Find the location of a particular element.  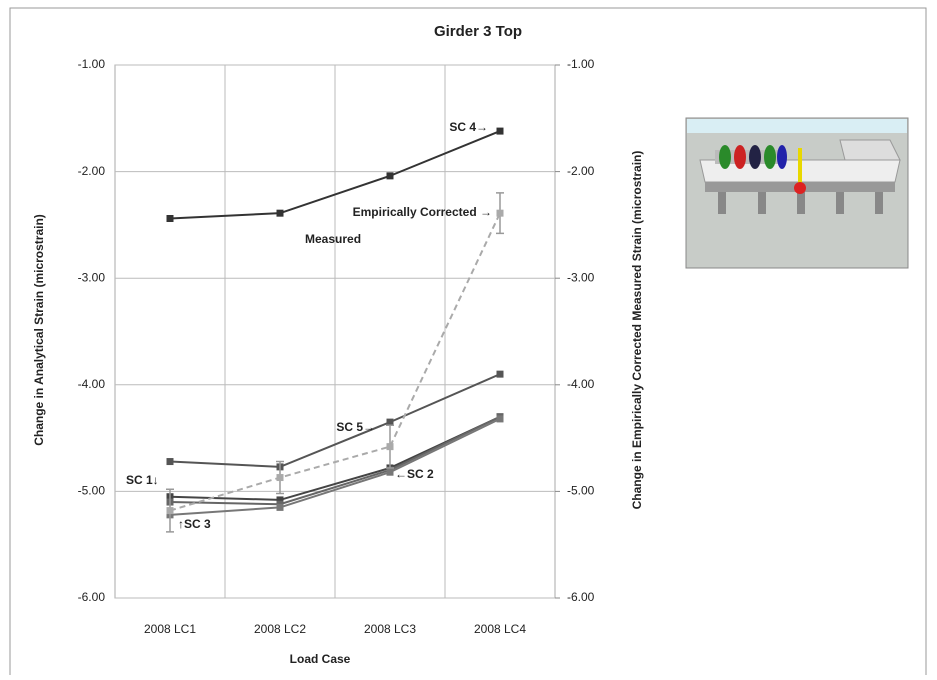

x-axis-label: Load Case is located at coordinates (320, 659).